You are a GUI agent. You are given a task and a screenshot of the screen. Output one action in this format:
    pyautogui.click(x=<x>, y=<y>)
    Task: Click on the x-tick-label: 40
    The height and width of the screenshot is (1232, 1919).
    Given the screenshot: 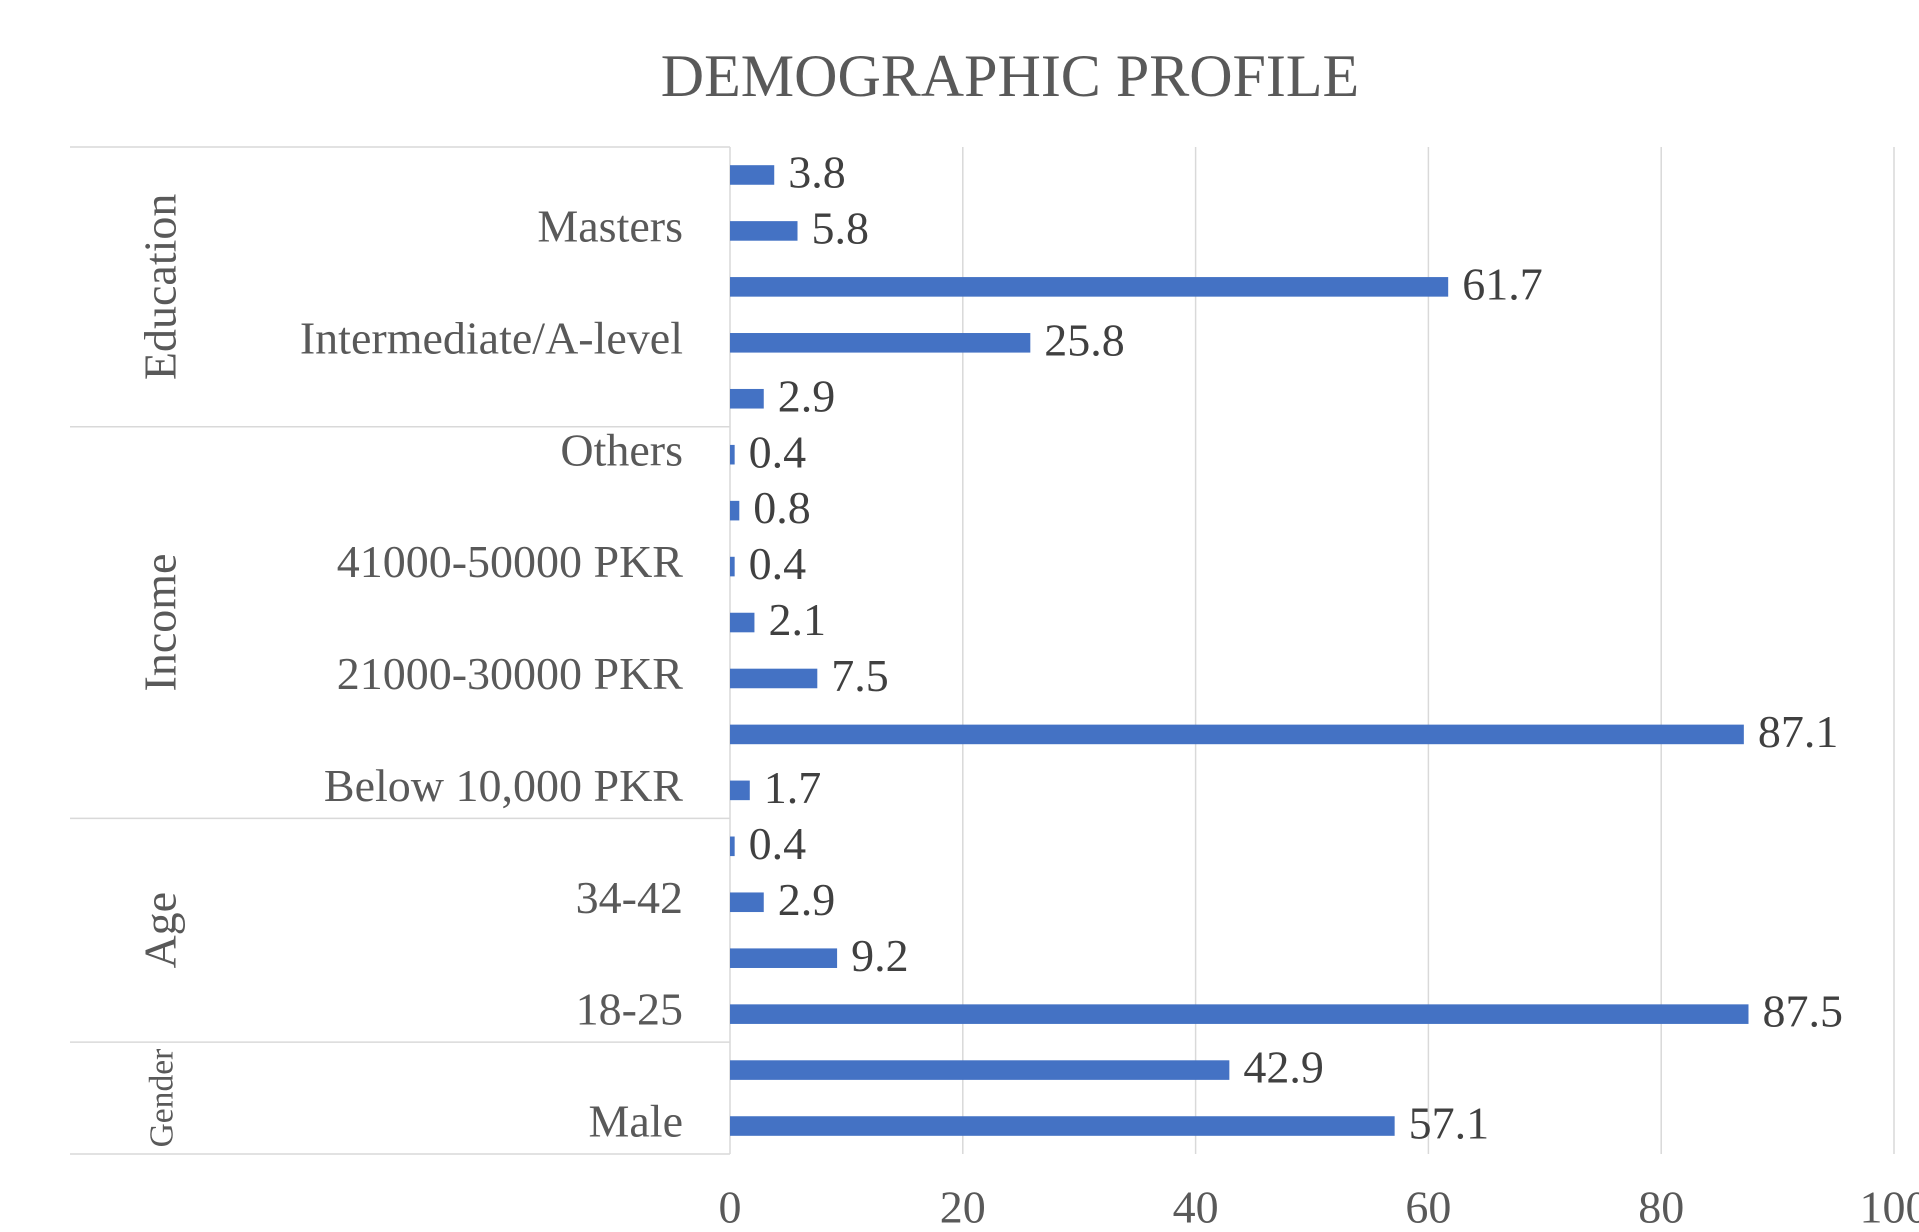 What is the action you would take?
    pyautogui.click(x=1196, y=1207)
    